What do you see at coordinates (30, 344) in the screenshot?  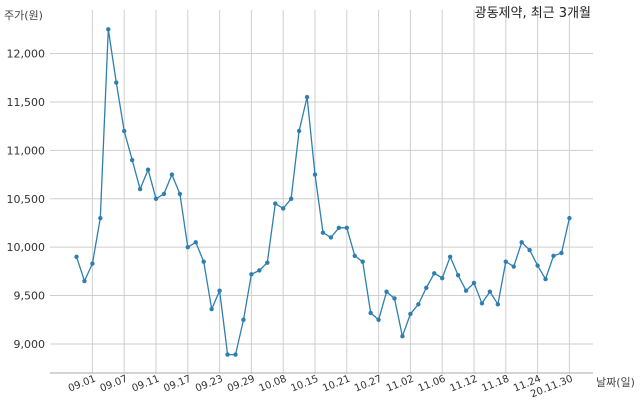 I see `y-tick-label: 9,000` at bounding box center [30, 344].